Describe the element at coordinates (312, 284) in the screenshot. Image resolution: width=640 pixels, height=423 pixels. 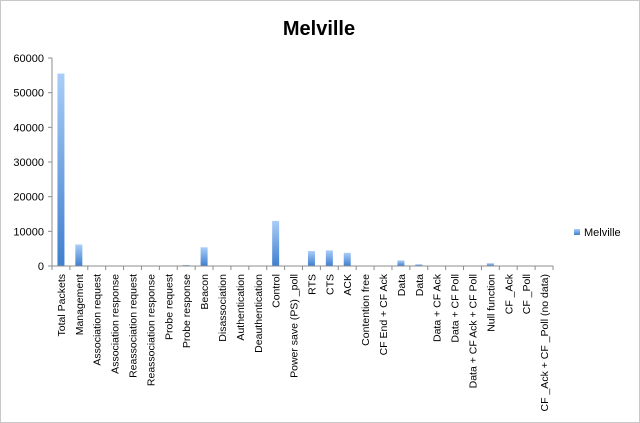
I see `x-category-label: RTS` at that location.